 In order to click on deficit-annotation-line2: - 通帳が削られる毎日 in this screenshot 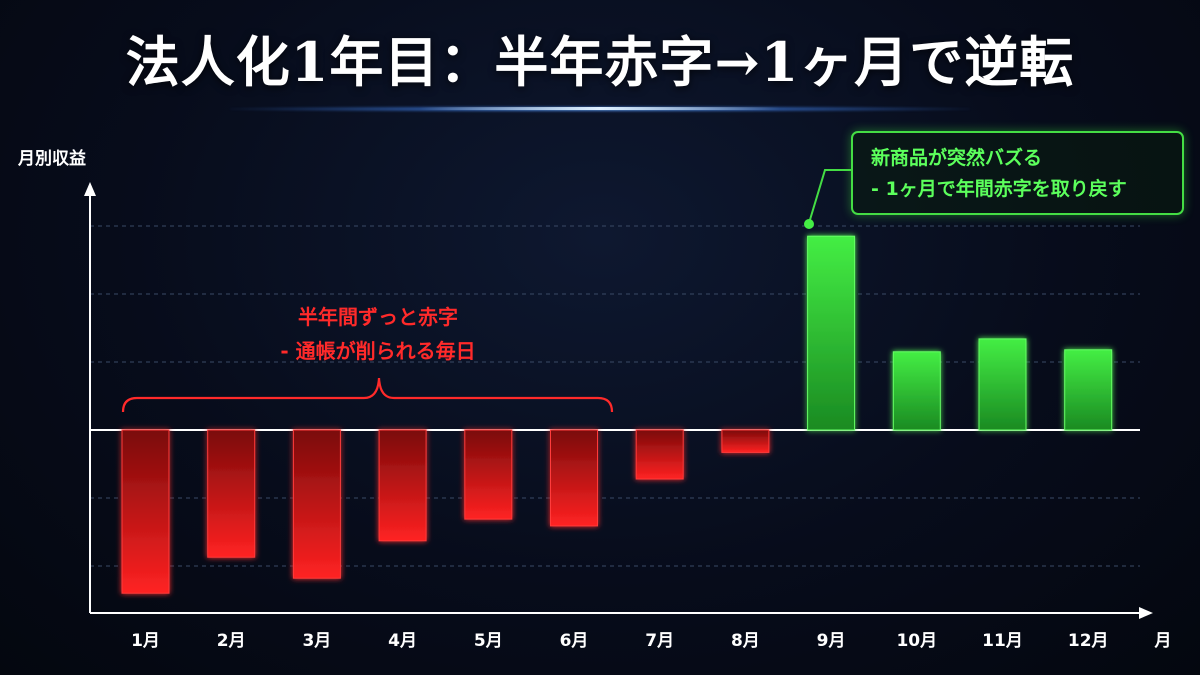, I will do `click(378, 351)`.